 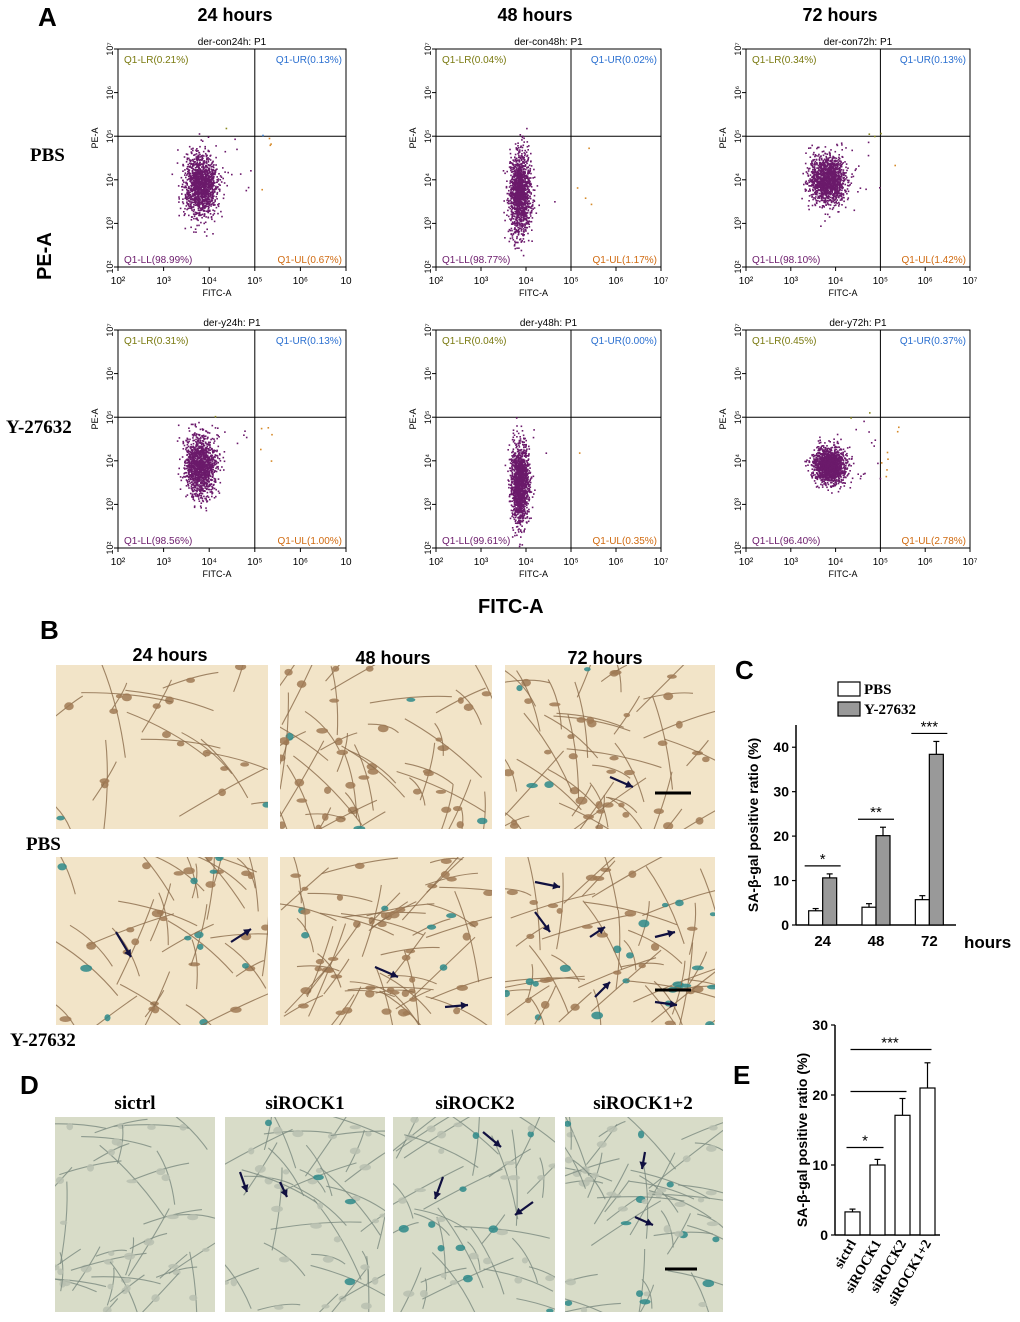 I want to click on b-image-y-24h, so click(x=162, y=941).